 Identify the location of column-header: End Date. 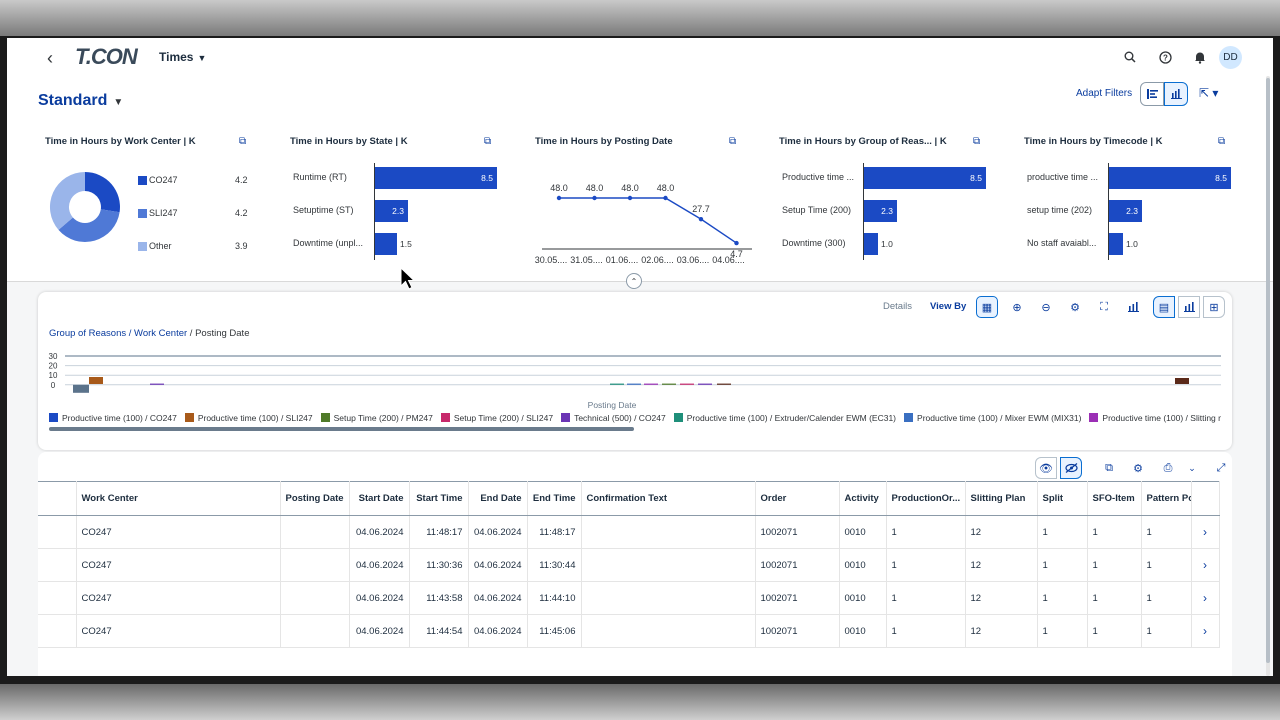
(498, 498).